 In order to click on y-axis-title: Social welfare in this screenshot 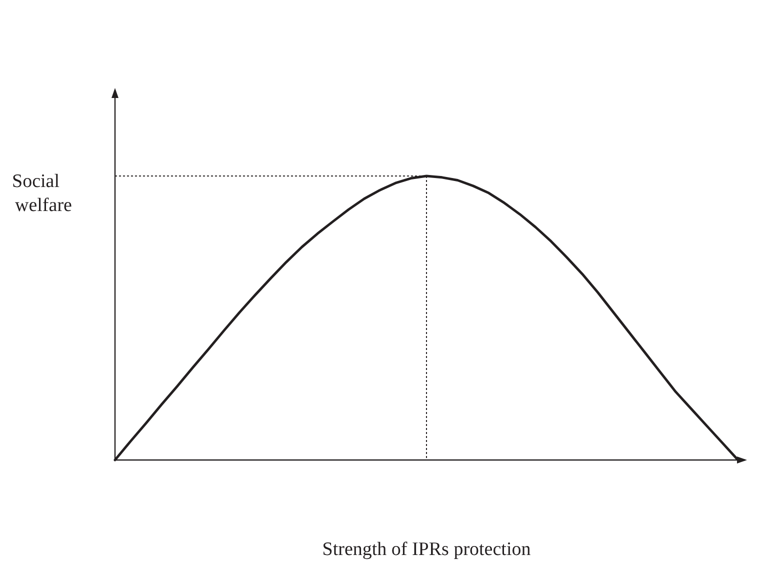, I will do `click(42, 193)`.